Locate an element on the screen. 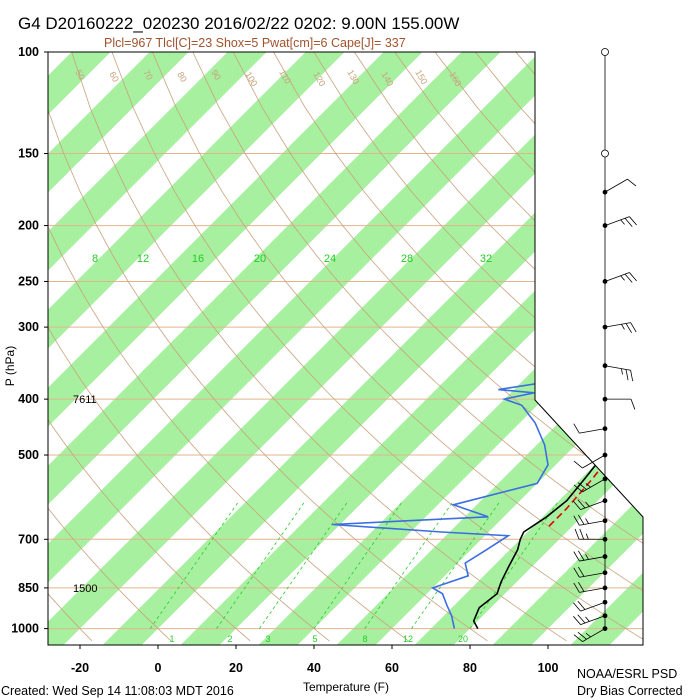 The image size is (700, 700). y-tick-label: 500 is located at coordinates (28, 455).